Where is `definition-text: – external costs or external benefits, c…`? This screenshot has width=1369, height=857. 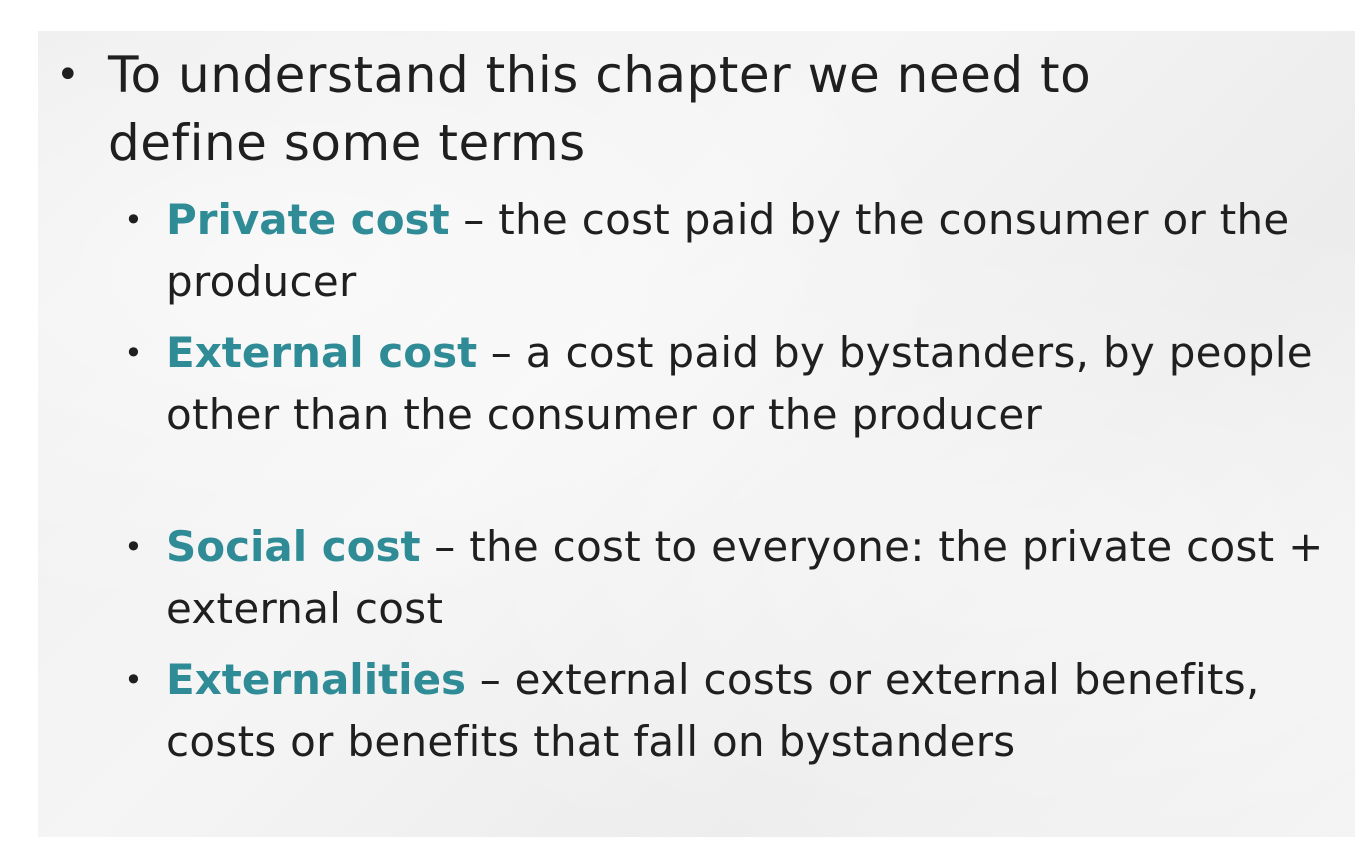
definition-text: – external costs or external benefits, c… is located at coordinates (713, 710).